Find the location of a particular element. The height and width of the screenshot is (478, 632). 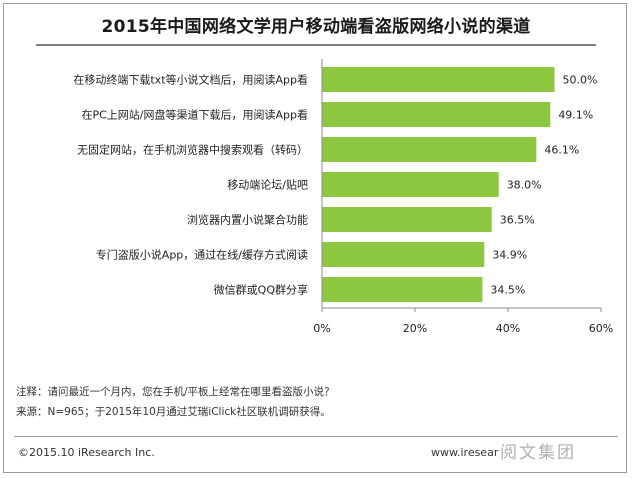

value-label: 46.1% is located at coordinates (561, 150).